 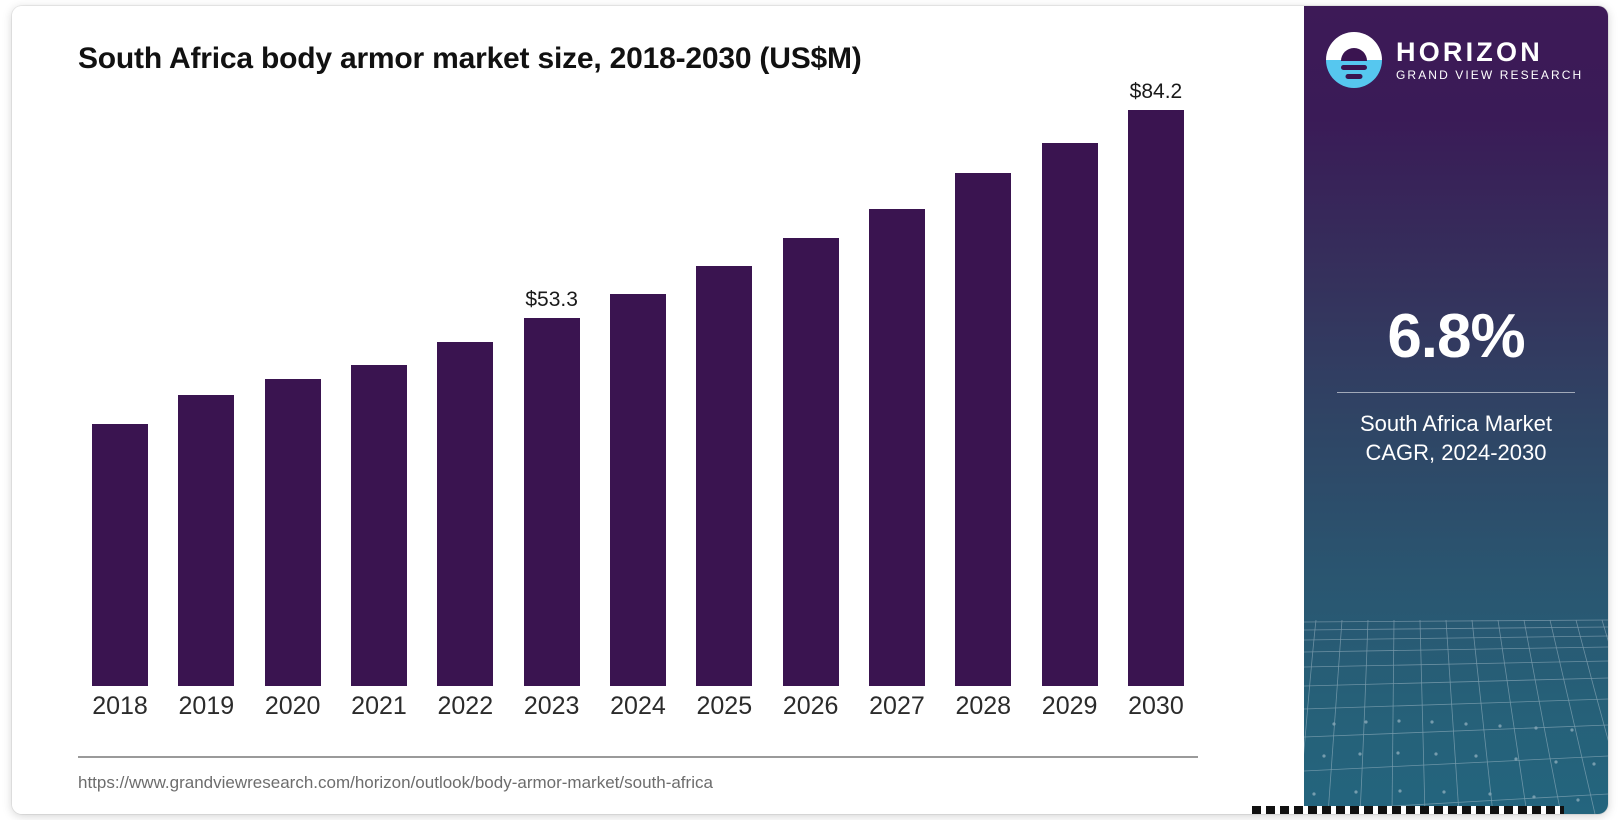 I want to click on x-axis-label-2029: 2029, so click(x=1069, y=706).